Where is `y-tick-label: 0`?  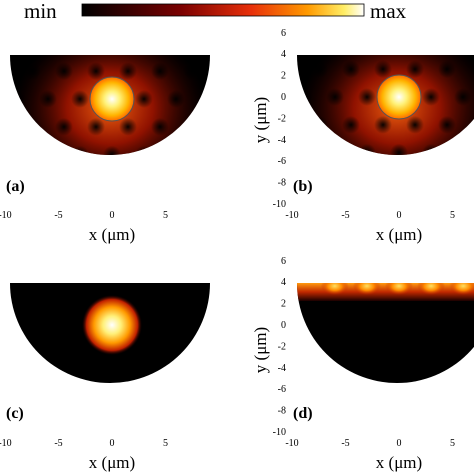 y-tick-label: 0 is located at coordinates (283, 325).